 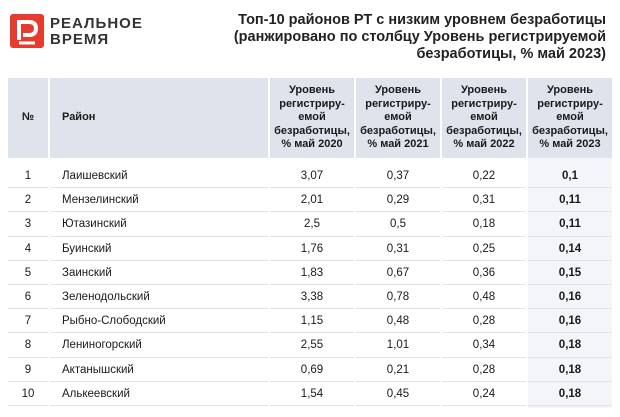 What do you see at coordinates (28, 273) in the screenshot?
I see `row-number: 5` at bounding box center [28, 273].